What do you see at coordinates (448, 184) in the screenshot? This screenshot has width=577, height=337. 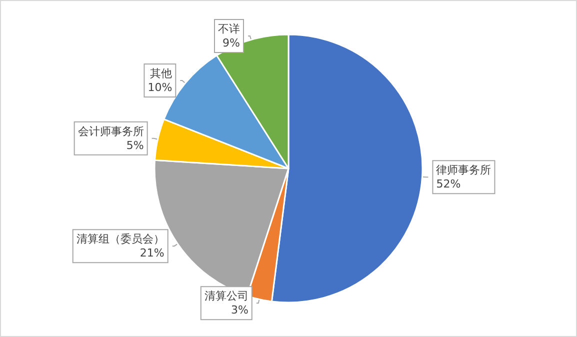 I see `data-label: 52%` at bounding box center [448, 184].